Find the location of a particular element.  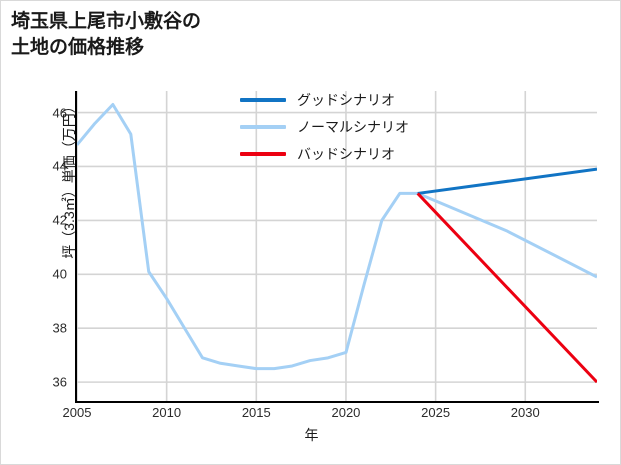

y-tick-label: 40 is located at coordinates (59, 274).